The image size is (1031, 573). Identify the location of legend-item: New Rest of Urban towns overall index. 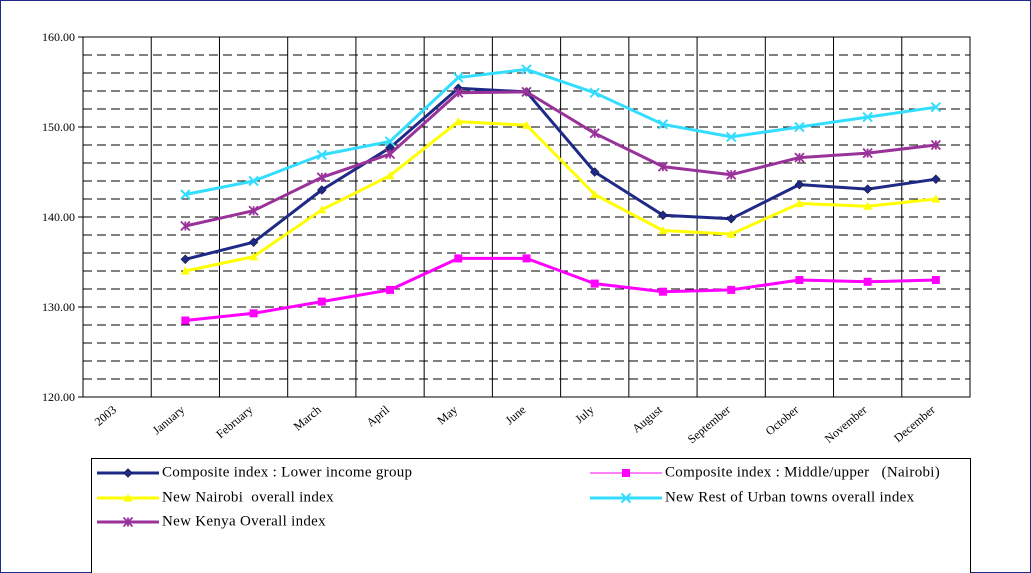
(752, 497).